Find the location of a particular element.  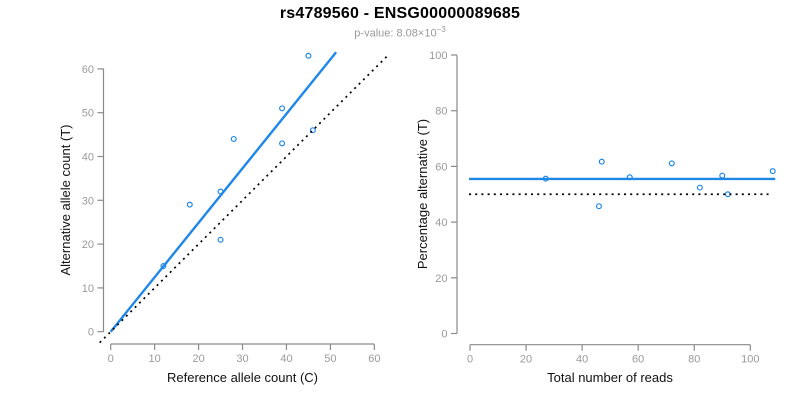

x-tick-label: 100 is located at coordinates (750, 360).